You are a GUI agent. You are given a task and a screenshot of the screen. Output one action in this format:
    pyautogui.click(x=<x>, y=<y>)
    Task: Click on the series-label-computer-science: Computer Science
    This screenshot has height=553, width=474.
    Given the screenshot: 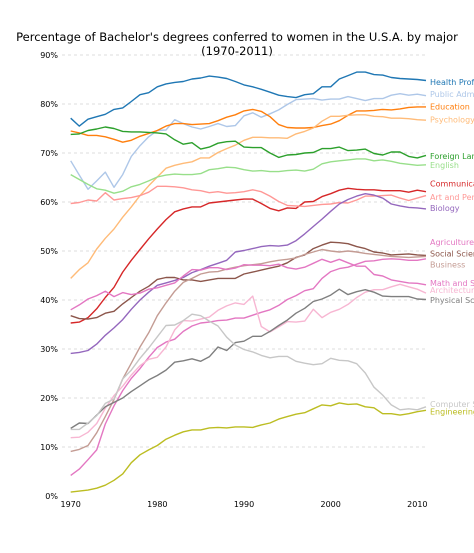 What is the action you would take?
    pyautogui.click(x=452, y=404)
    